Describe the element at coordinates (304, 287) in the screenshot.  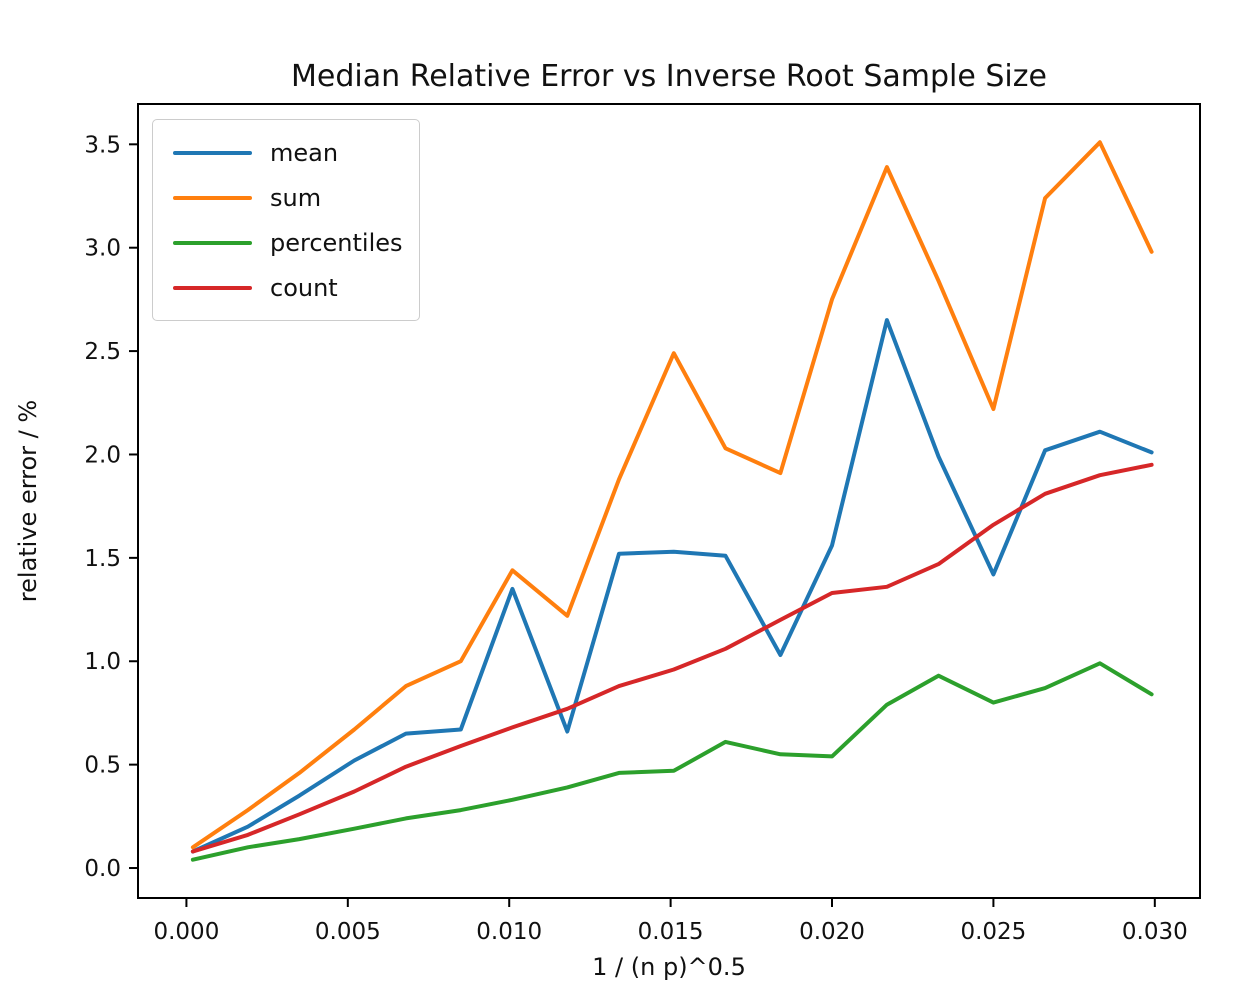
I see `legend-label: count` at that location.